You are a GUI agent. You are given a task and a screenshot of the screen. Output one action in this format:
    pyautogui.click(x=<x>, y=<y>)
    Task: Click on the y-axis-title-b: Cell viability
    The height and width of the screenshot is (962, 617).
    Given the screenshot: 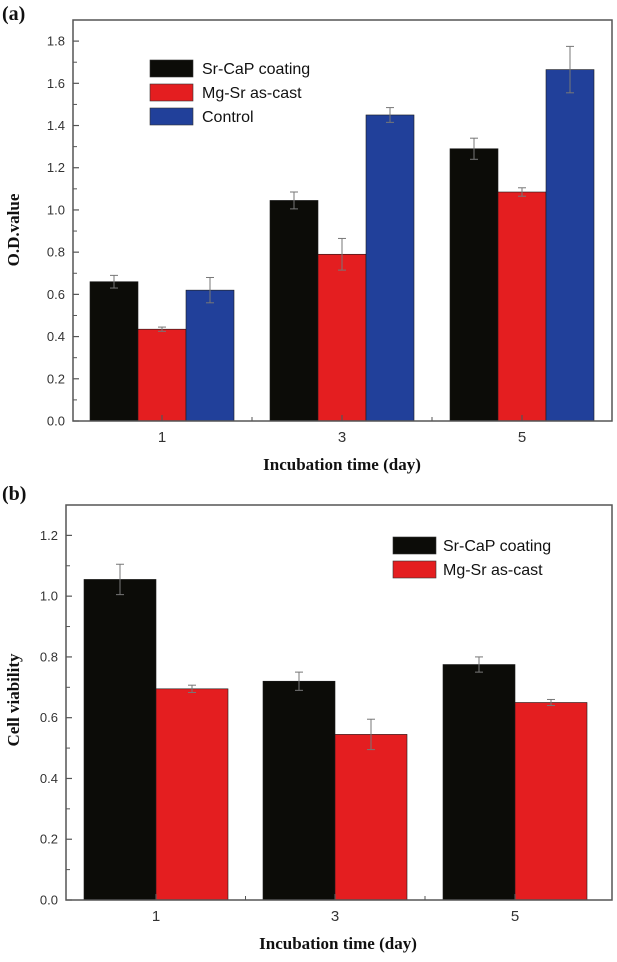 What is the action you would take?
    pyautogui.click(x=13, y=700)
    